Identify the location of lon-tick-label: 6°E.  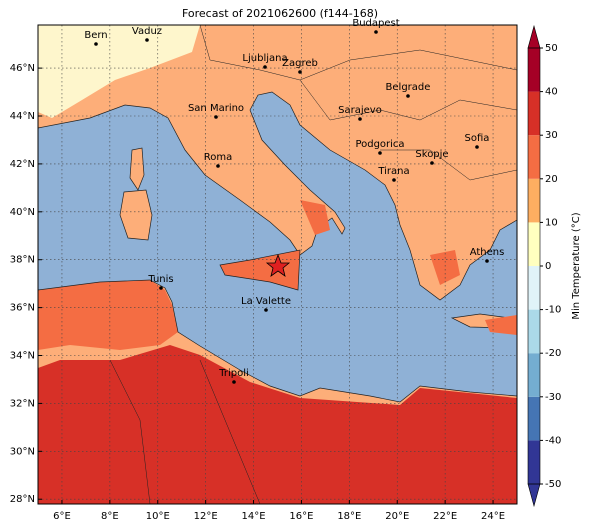
(62, 516).